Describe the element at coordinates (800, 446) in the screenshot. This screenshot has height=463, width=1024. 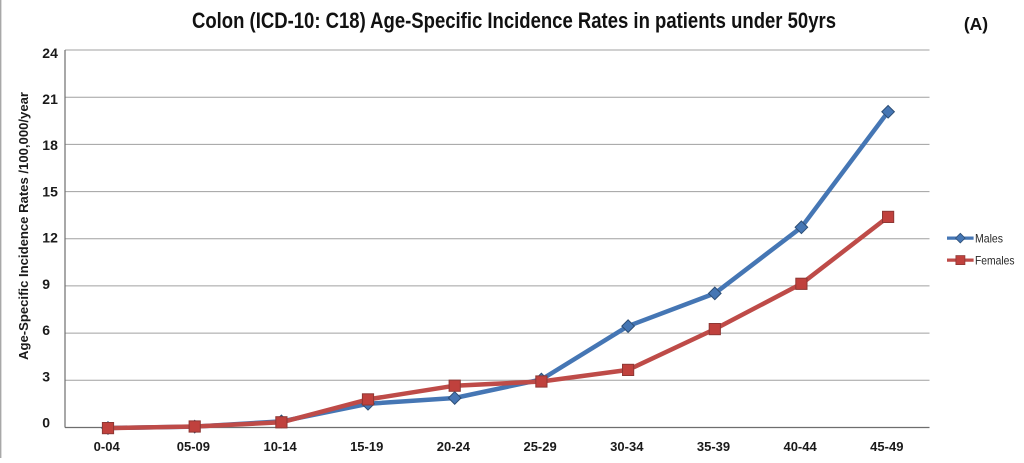
I see `svg-text: 40-44` at that location.